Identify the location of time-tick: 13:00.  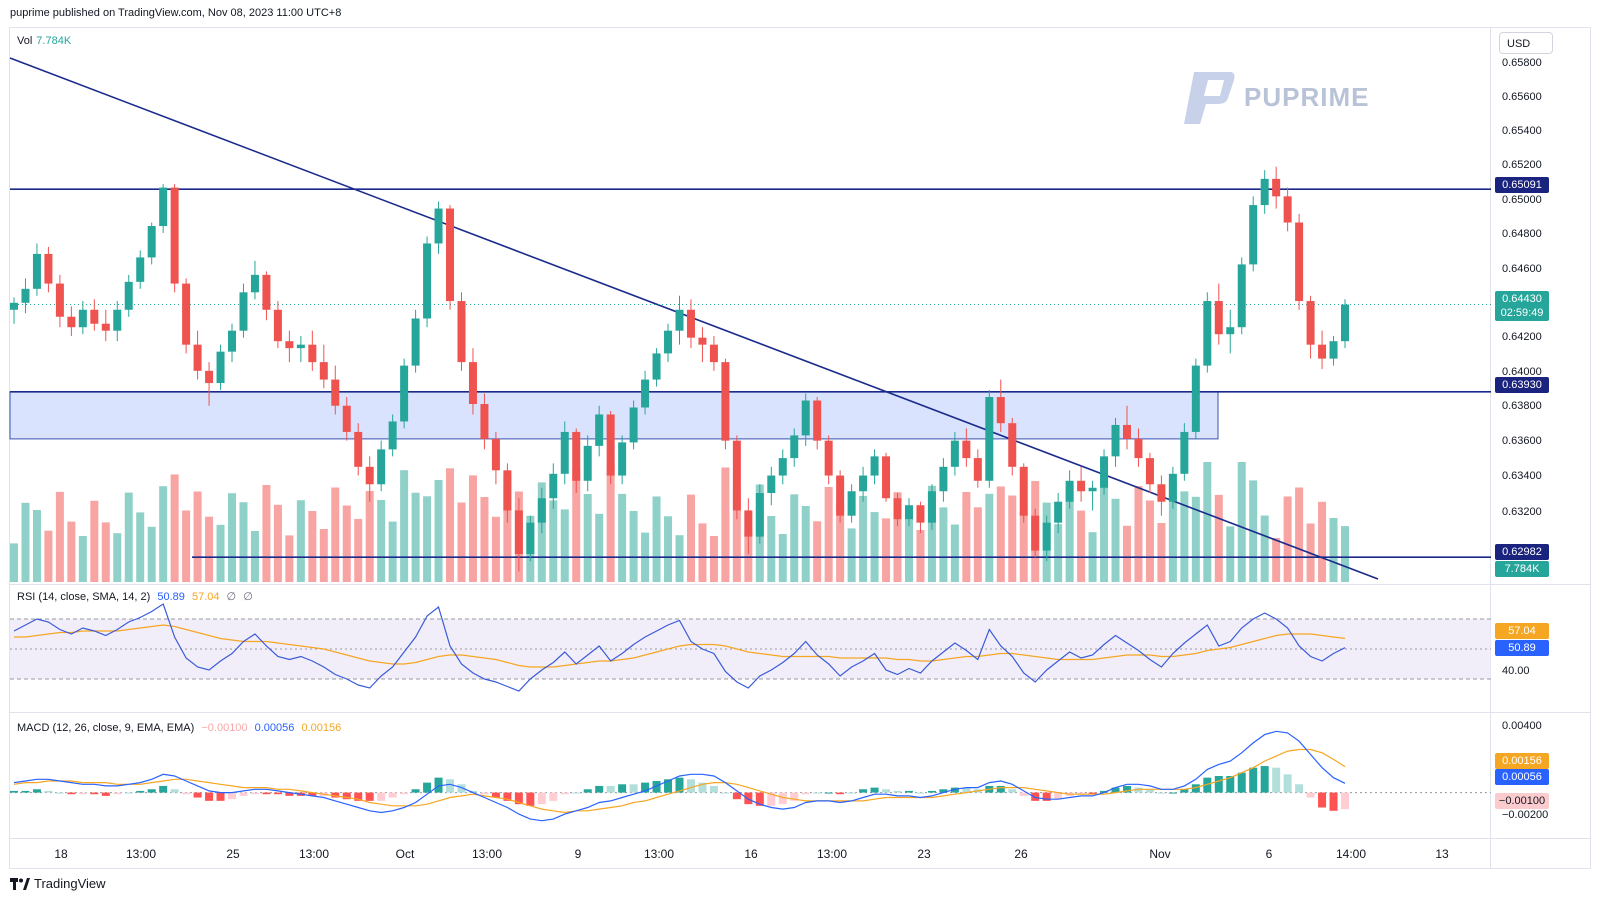
(487, 854).